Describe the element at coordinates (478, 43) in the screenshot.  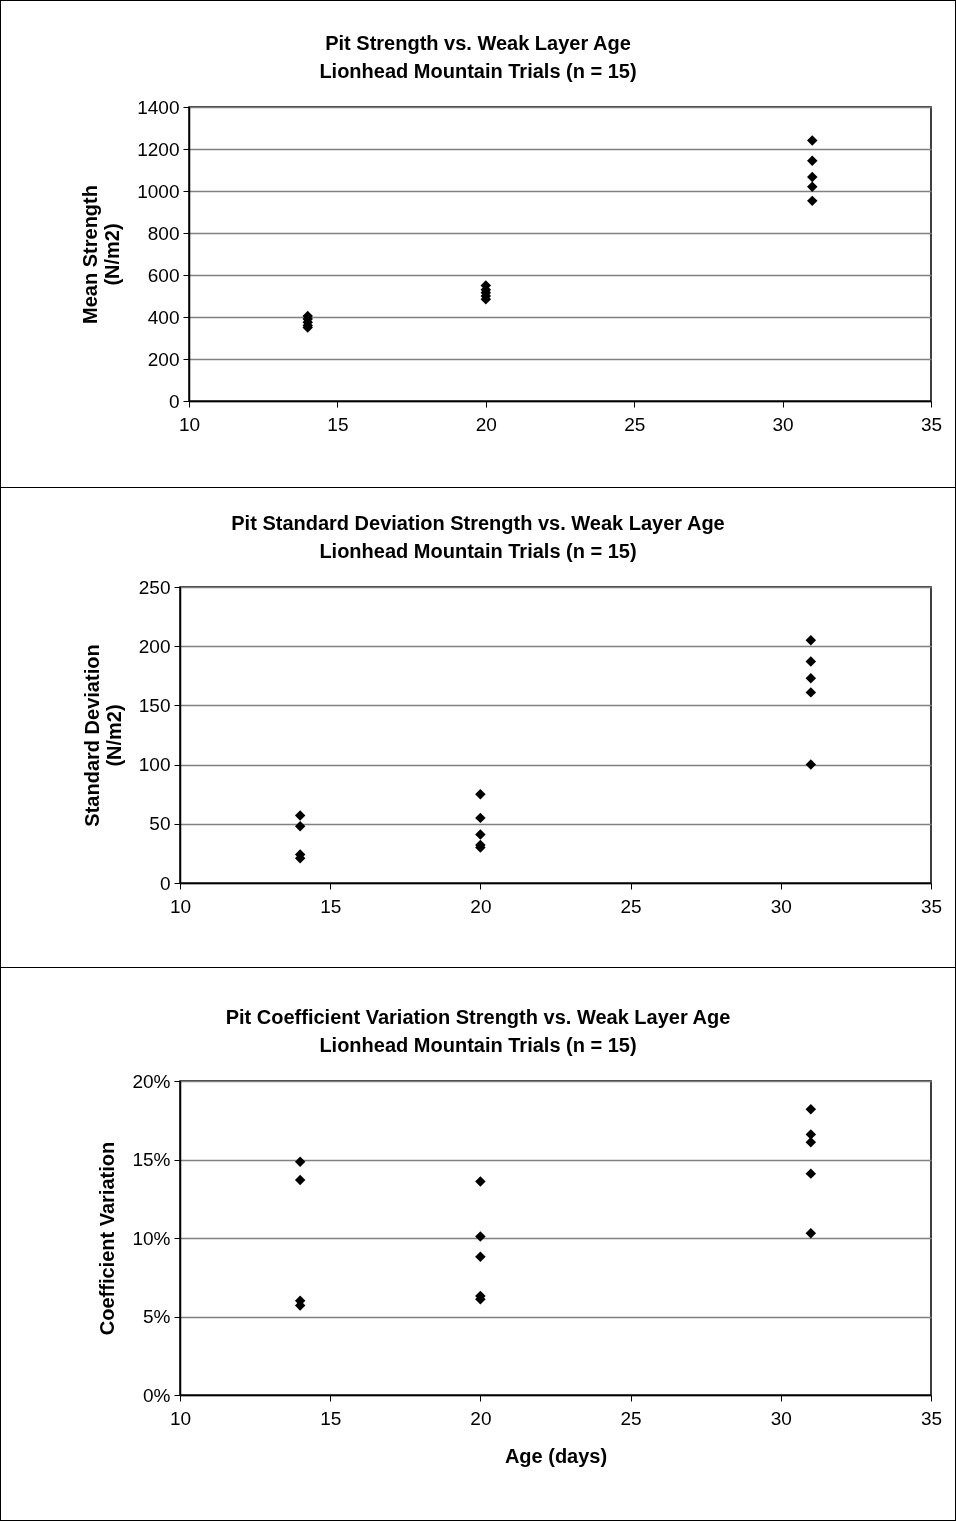
I see `chart-title: Pit Strength vs. Weak Layer Age` at that location.